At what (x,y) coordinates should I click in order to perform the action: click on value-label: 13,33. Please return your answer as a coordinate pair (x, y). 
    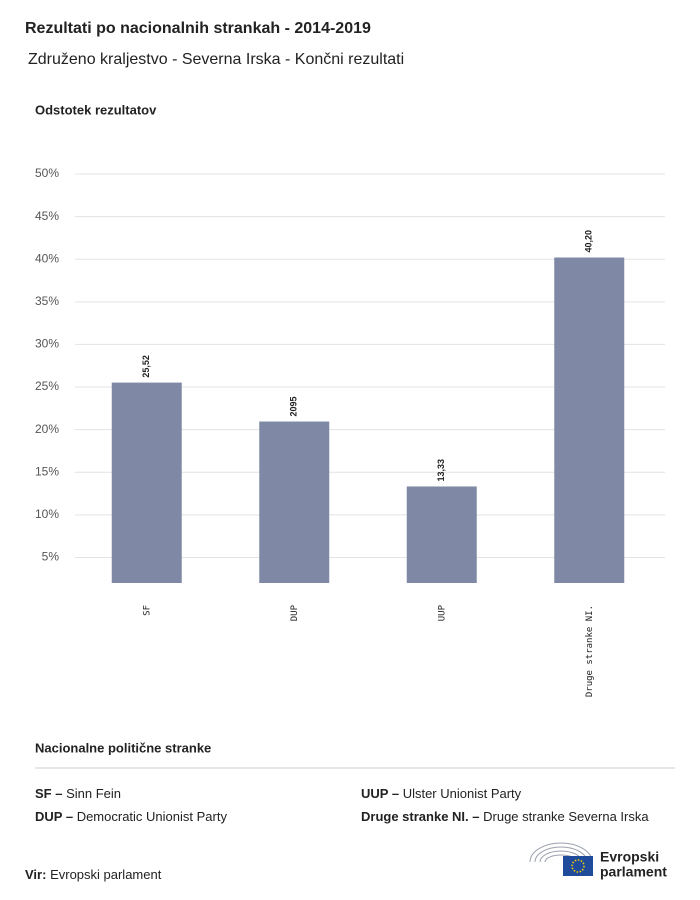
    Looking at the image, I should click on (441, 470).